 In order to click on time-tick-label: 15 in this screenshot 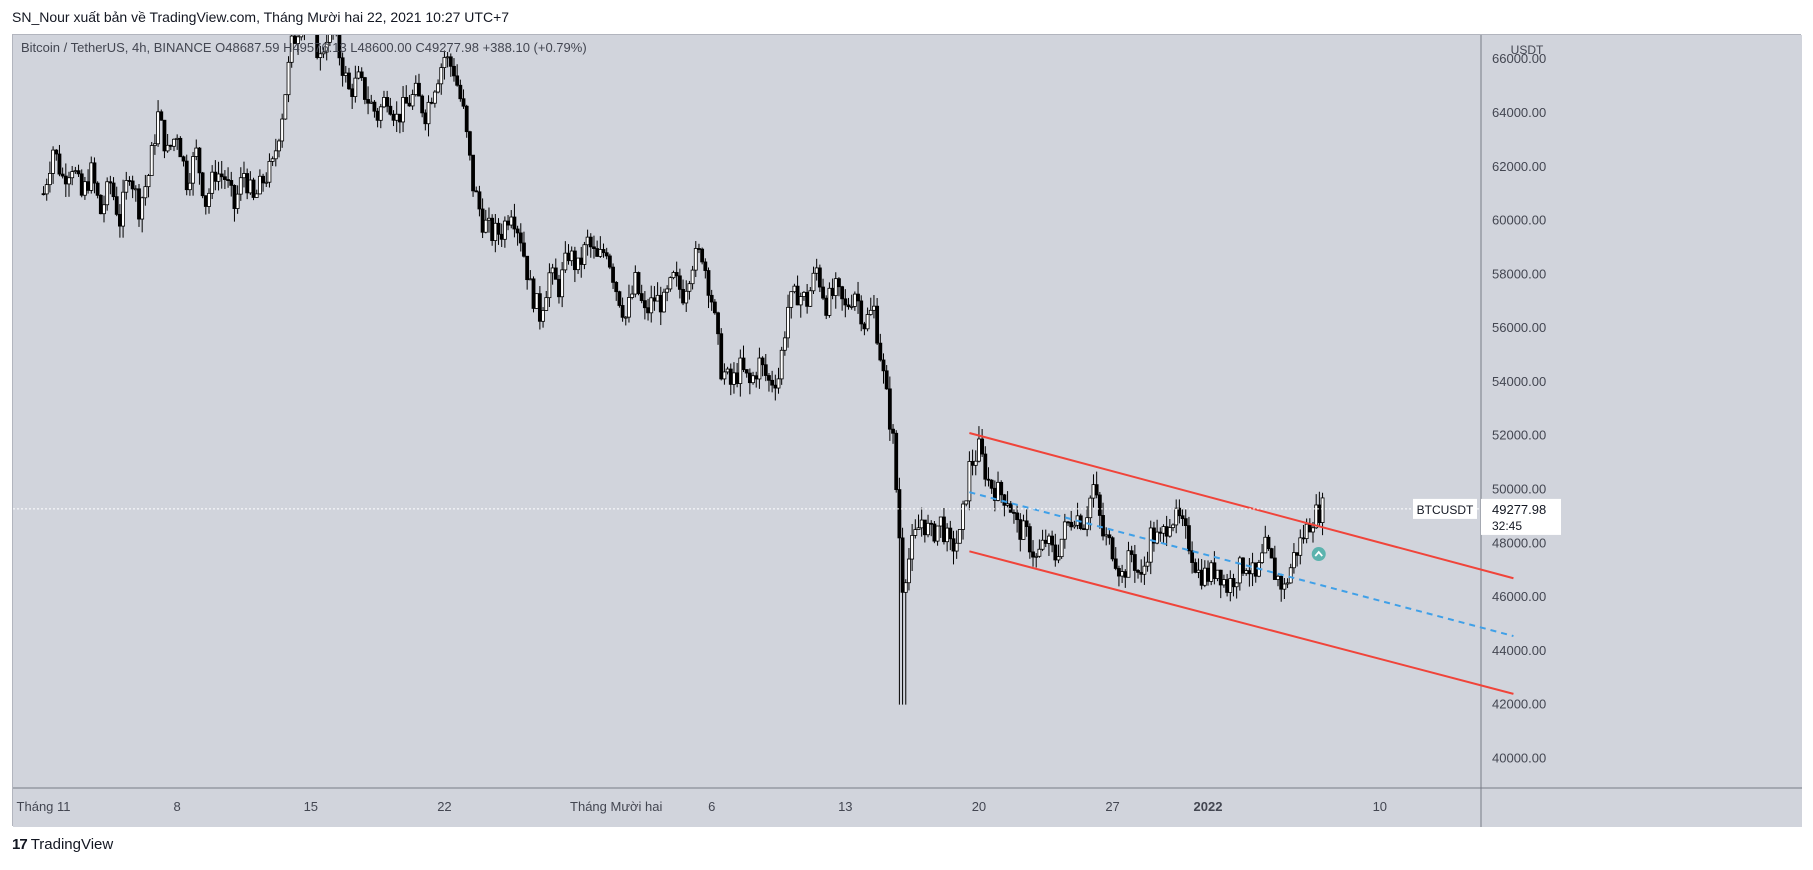, I will do `click(311, 806)`.